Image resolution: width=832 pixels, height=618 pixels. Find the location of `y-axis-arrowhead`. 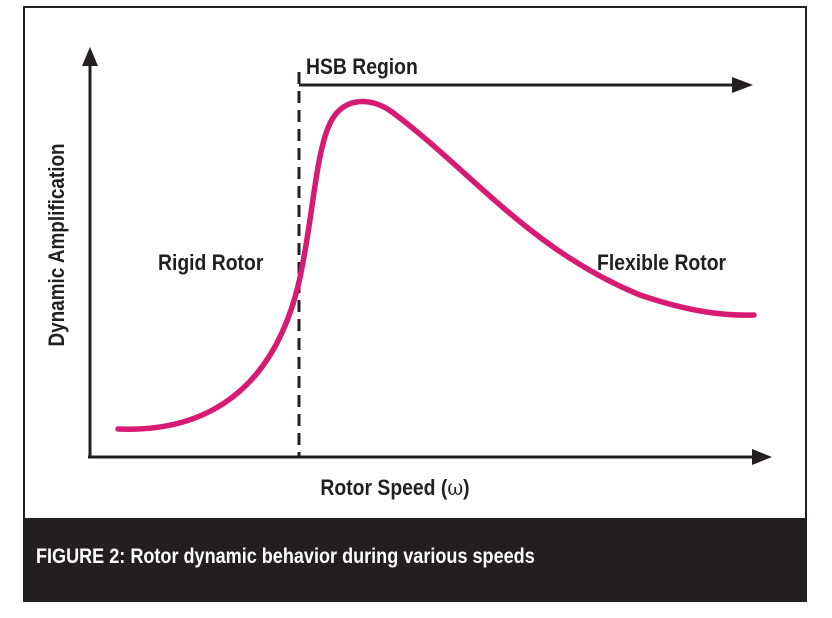

y-axis-arrowhead is located at coordinates (90, 56).